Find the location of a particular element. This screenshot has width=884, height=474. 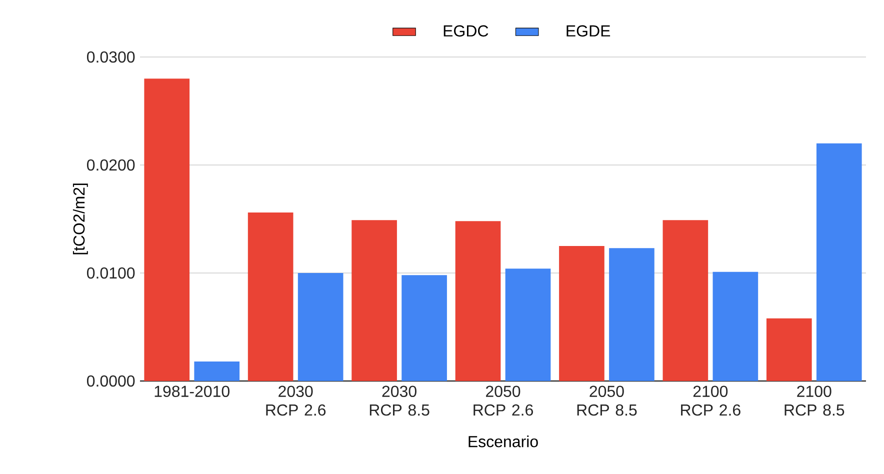

legend-label: EGDE is located at coordinates (588, 31).